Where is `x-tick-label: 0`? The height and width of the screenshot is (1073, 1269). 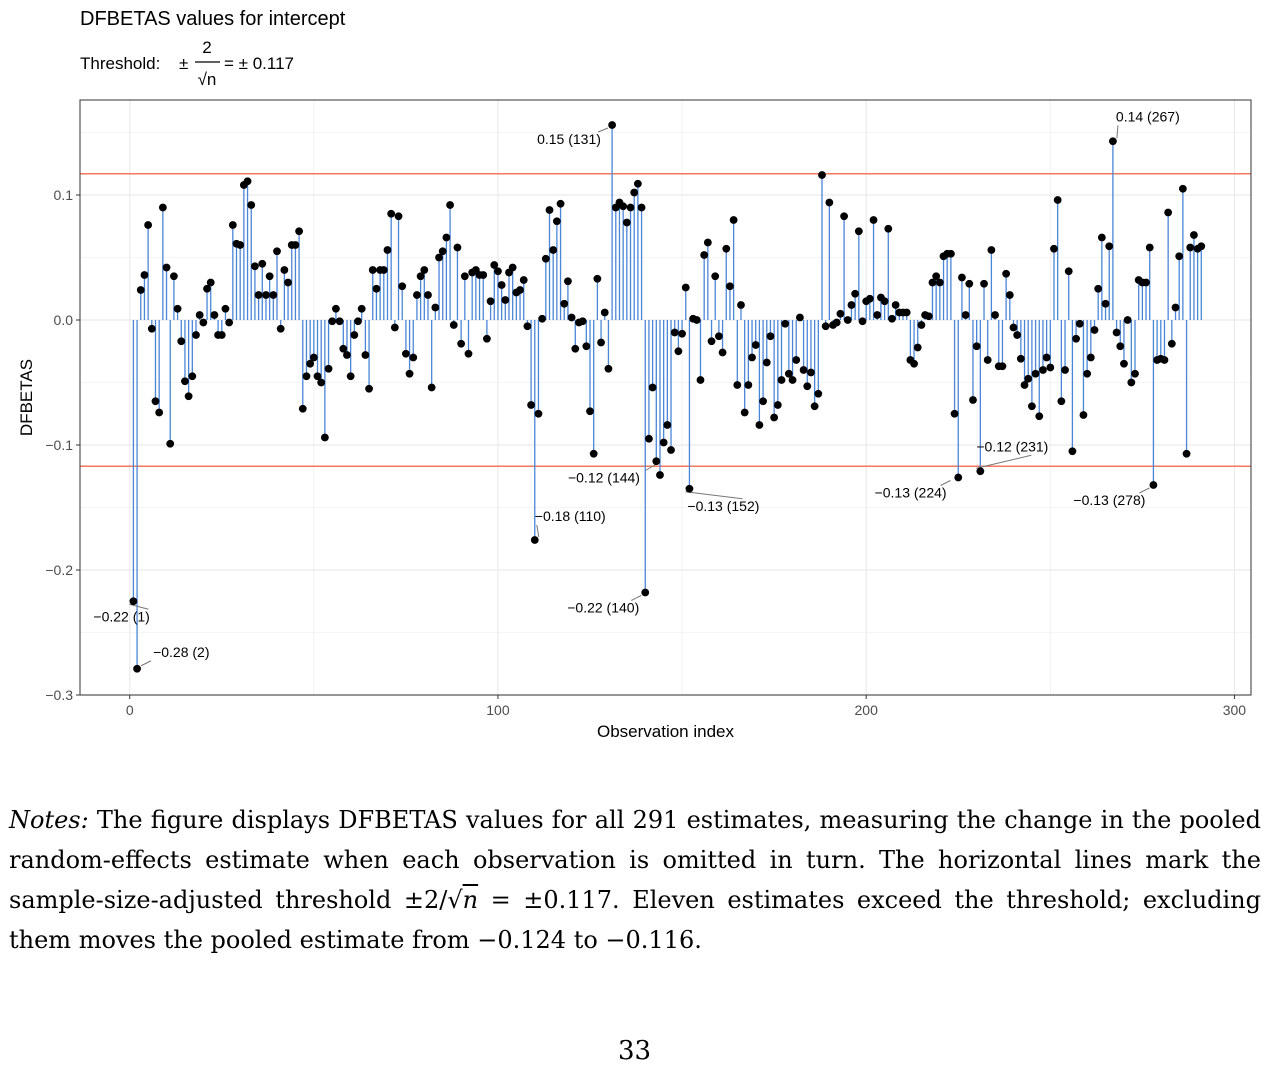
x-tick-label: 0 is located at coordinates (130, 710).